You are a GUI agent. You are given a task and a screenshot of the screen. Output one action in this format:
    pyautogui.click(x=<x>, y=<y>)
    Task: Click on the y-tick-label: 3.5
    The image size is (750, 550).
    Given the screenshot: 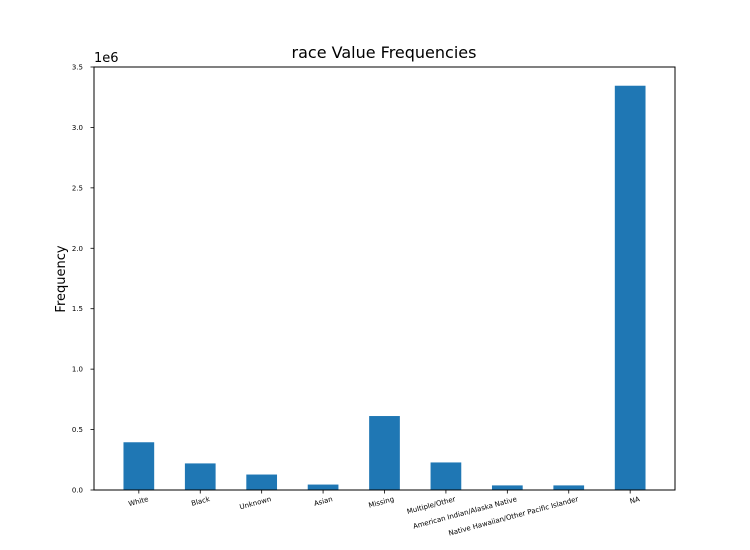 What is the action you would take?
    pyautogui.click(x=77, y=68)
    